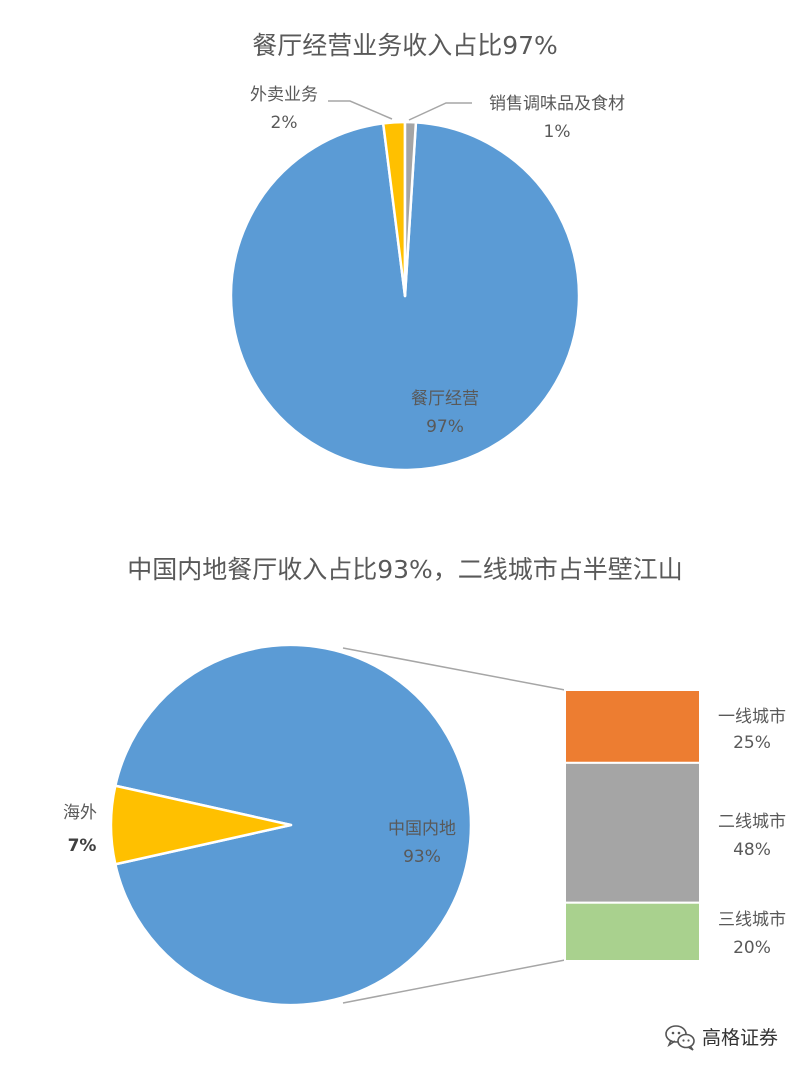  I want to click on bar-segment-tier3, so click(632, 931).